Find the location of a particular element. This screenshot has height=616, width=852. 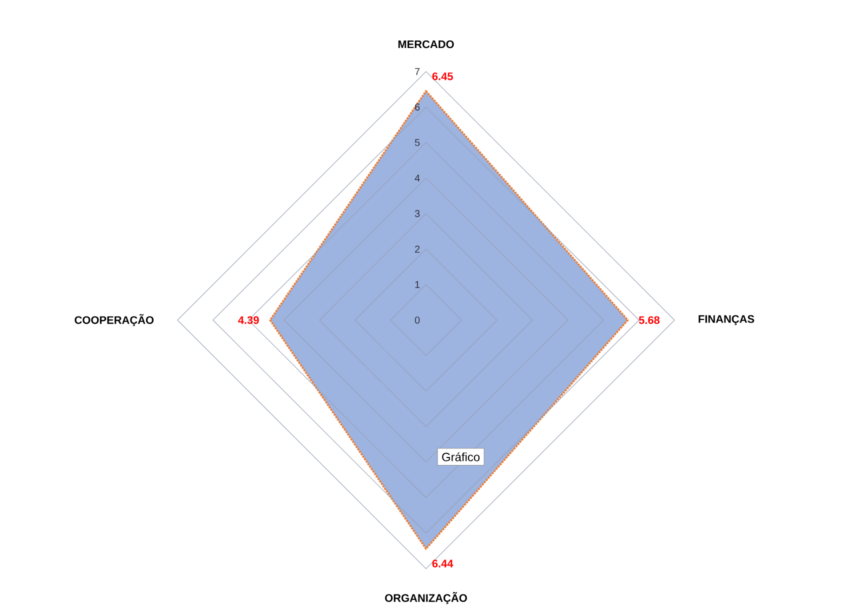

spoke-label: FINANÇAS is located at coordinates (726, 320).